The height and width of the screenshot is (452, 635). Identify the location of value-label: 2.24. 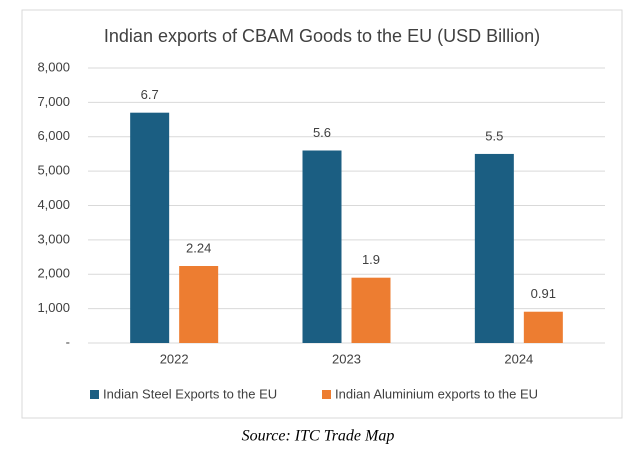
(198, 247).